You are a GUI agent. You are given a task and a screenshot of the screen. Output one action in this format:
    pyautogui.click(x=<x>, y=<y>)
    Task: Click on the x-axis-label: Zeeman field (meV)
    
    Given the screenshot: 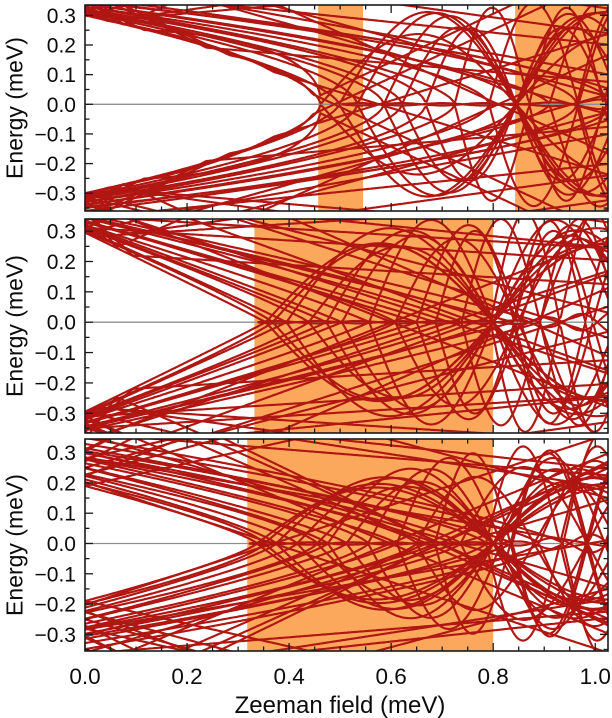 What is the action you would take?
    pyautogui.click(x=340, y=705)
    